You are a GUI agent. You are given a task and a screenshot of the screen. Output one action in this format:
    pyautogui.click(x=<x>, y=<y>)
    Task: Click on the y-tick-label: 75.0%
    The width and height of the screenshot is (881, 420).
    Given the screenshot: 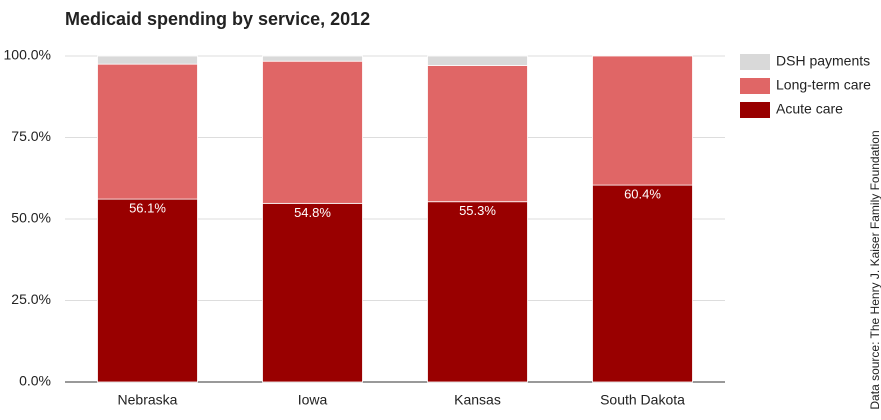 What is the action you would take?
    pyautogui.click(x=31, y=136)
    